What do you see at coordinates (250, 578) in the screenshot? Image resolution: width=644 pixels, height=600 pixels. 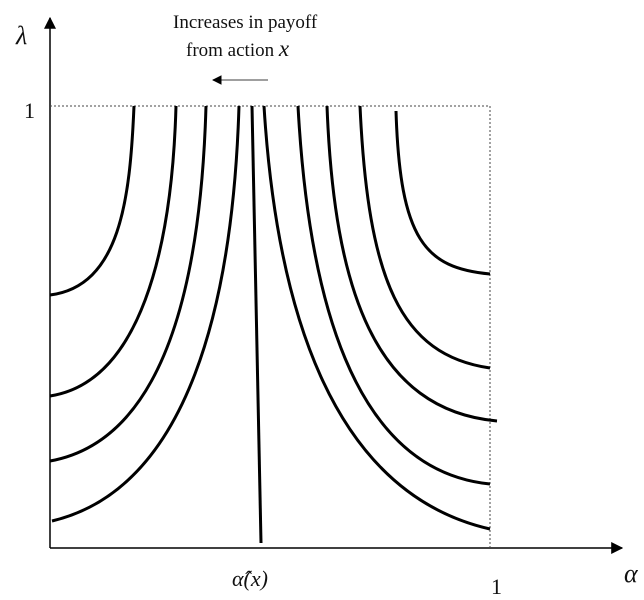 I see `alpha-hat-label: α̂(x)` at bounding box center [250, 578].